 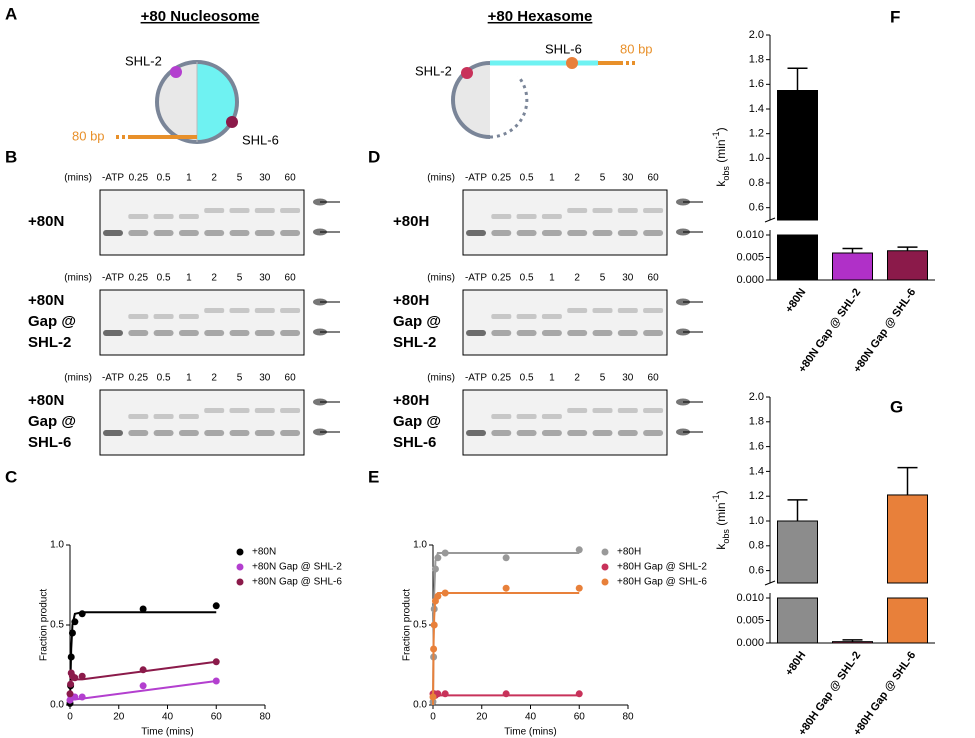 I want to click on x-tick-label: 40, so click(x=531, y=717).